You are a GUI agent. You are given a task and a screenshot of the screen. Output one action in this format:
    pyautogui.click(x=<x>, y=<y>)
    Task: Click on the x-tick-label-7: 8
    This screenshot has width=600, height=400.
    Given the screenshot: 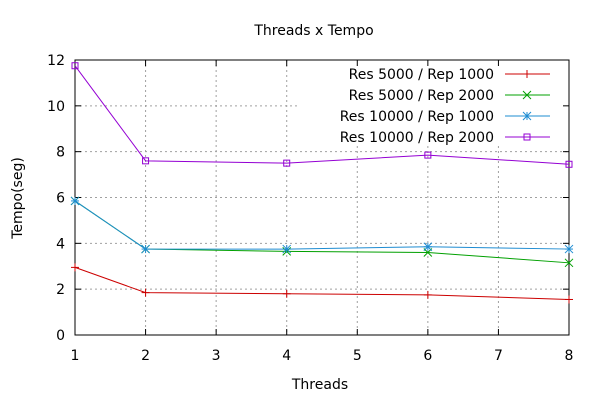 What is the action you would take?
    pyautogui.click(x=569, y=356)
    